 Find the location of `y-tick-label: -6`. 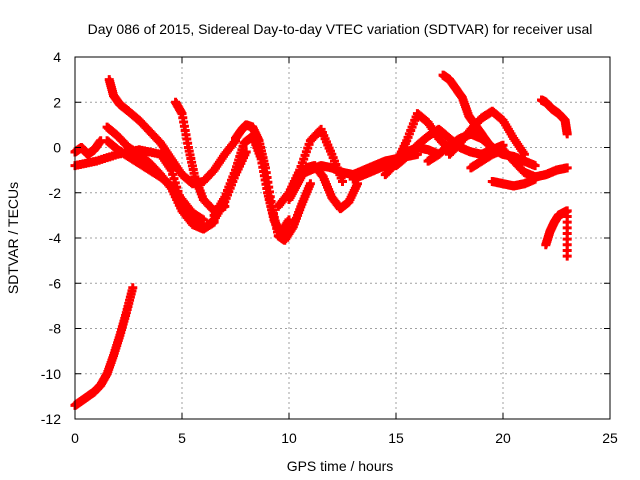

y-tick-label: -6 is located at coordinates (55, 283).